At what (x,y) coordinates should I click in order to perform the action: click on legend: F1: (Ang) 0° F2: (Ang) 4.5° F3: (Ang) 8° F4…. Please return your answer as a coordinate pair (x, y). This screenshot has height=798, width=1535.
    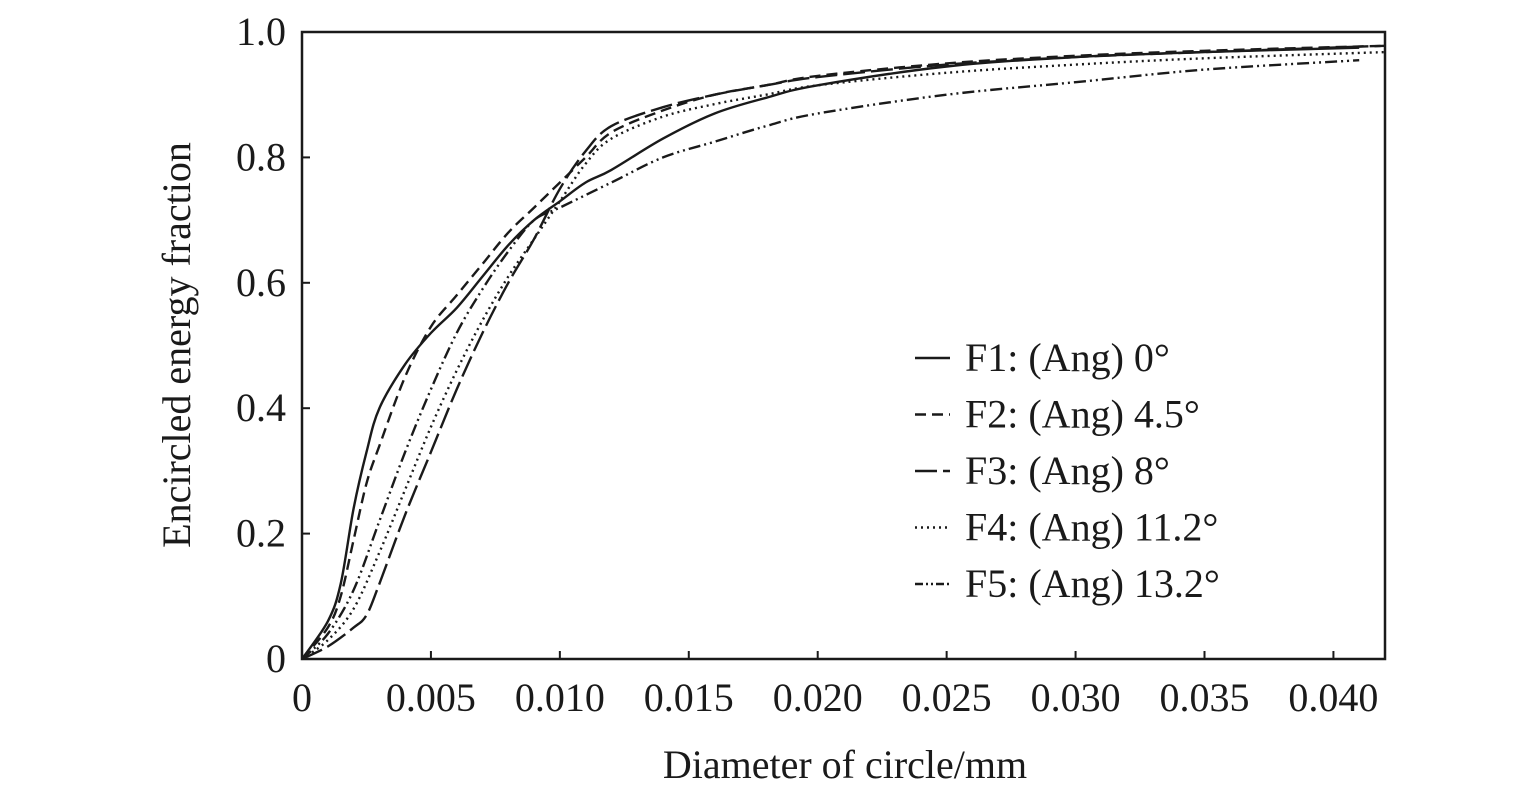
    Looking at the image, I should click on (1067, 470).